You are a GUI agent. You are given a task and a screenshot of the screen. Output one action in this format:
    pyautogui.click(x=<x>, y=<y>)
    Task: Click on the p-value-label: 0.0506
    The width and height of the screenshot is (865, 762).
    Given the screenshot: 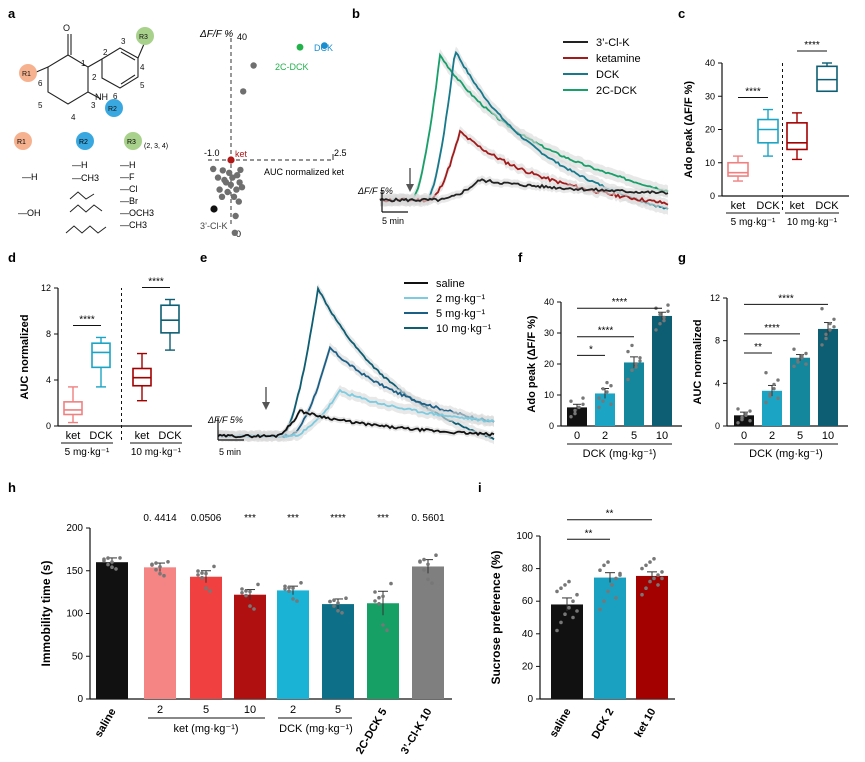 What is the action you would take?
    pyautogui.click(x=206, y=518)
    